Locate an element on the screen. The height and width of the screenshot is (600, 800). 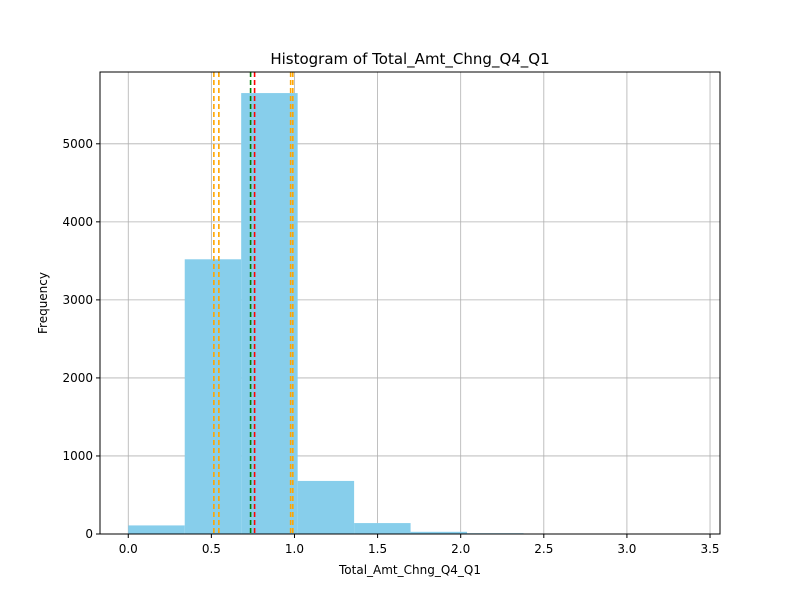
y-axis-ticks: 0 1000 2000 3000 4000 5000 is located at coordinates (81, 339).